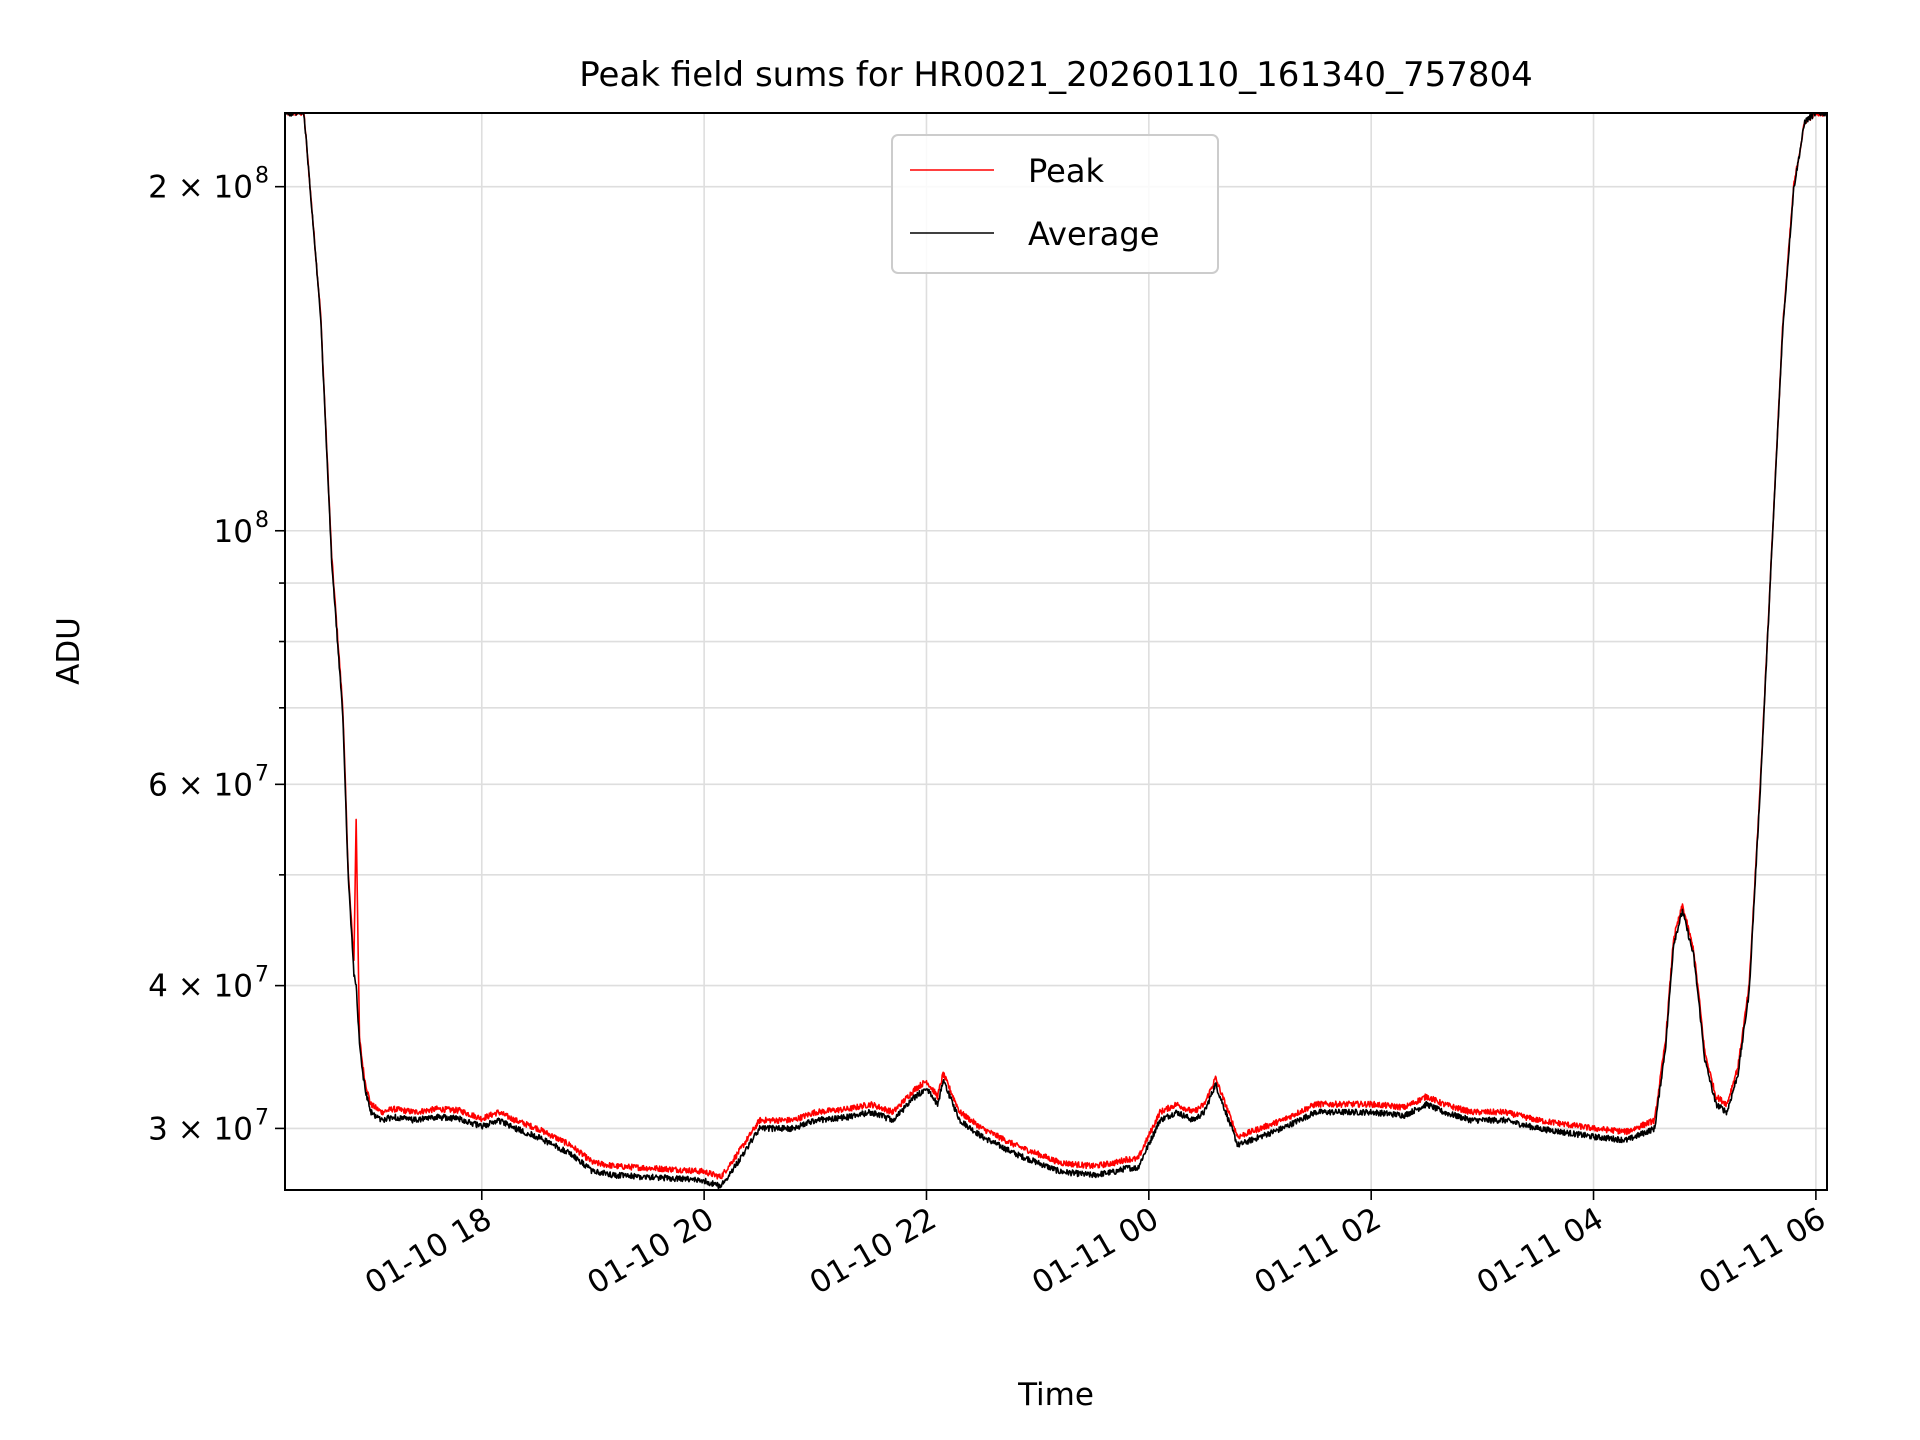 The image size is (1920, 1440). Describe the element at coordinates (1066, 171) in the screenshot. I see `legend-peak-label: Peak` at that location.